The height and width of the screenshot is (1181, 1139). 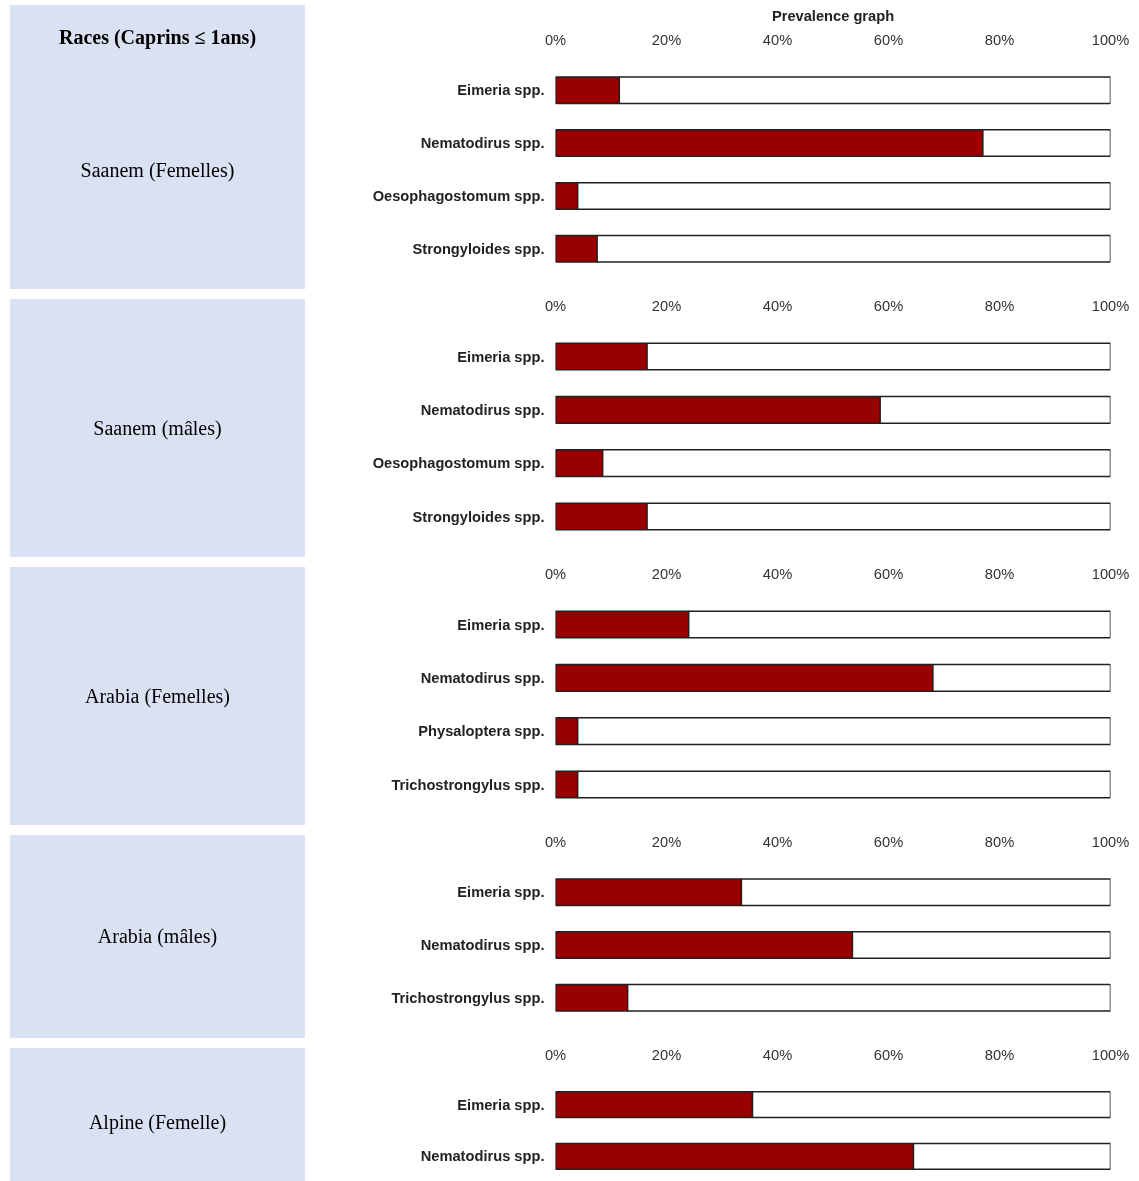 What do you see at coordinates (481, 731) in the screenshot?
I see `y-tick-label: Physaloptera spp.` at bounding box center [481, 731].